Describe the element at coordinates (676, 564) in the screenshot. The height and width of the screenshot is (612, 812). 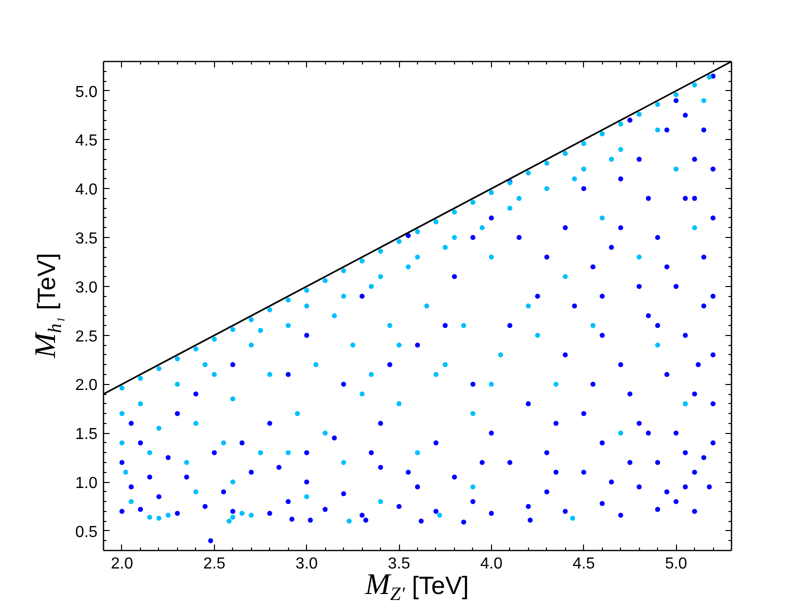
I see `x-tick-label: 5.0` at that location.